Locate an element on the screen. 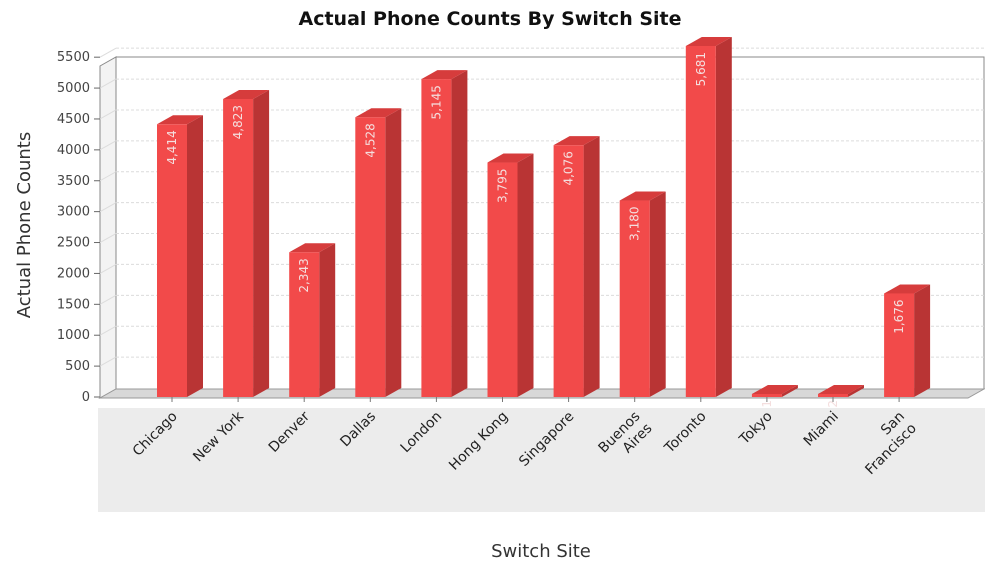  y-tick-label: 5000 is located at coordinates (73, 88).